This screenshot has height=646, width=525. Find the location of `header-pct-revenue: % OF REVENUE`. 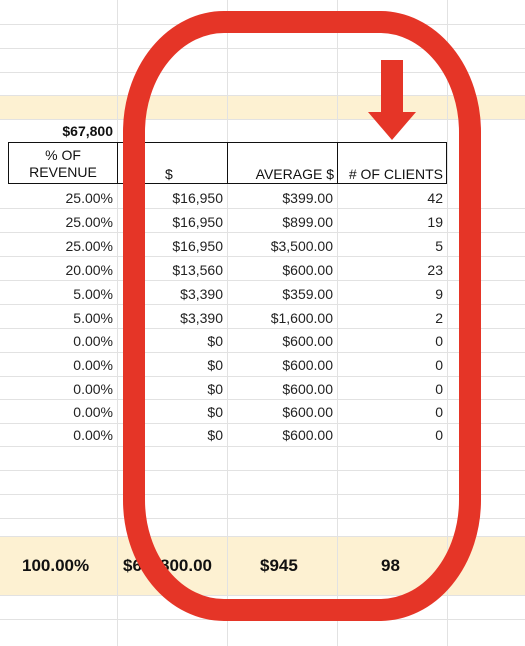

header-pct-revenue: % OF REVENUE is located at coordinates (63, 163).